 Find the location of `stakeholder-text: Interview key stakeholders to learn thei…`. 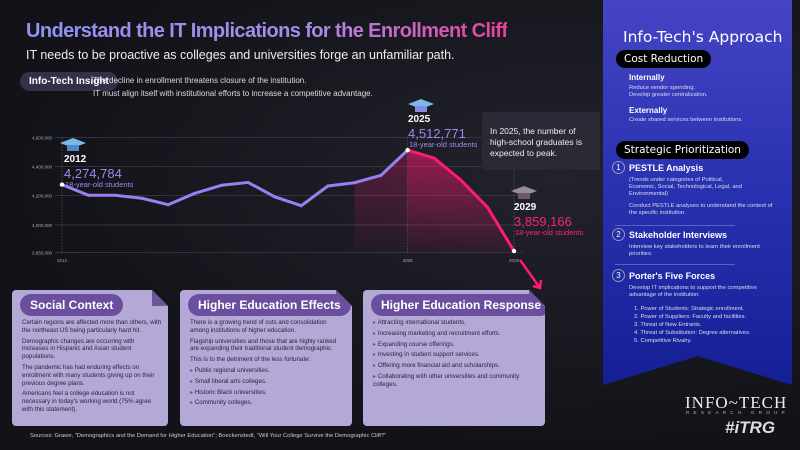

stakeholder-text: Interview key stakeholders to learn thei… is located at coordinates (694, 250).